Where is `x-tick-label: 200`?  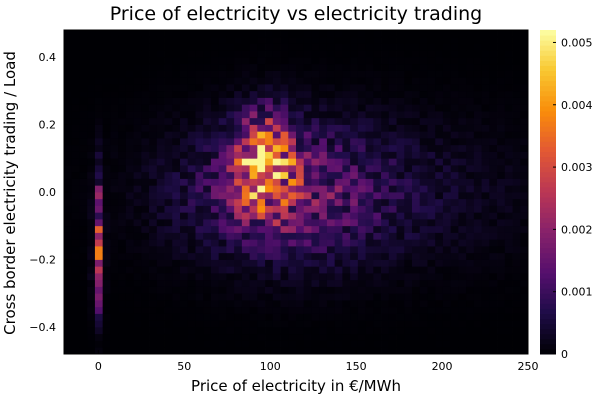
x-tick-label: 200 is located at coordinates (442, 366).